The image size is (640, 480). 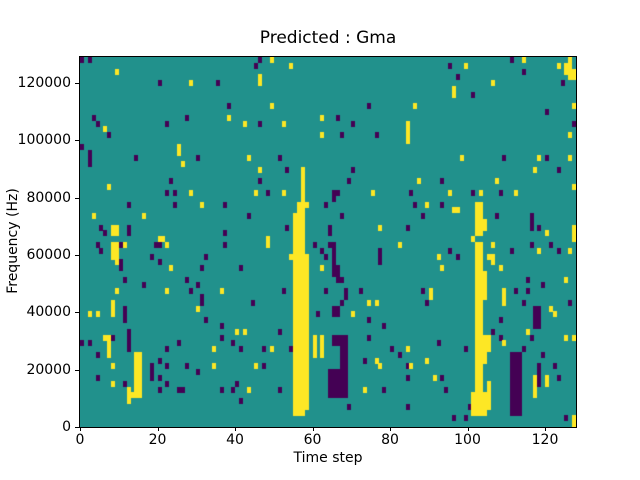 What do you see at coordinates (44, 82) in the screenshot?
I see `y-tick-label: 120000` at bounding box center [44, 82].